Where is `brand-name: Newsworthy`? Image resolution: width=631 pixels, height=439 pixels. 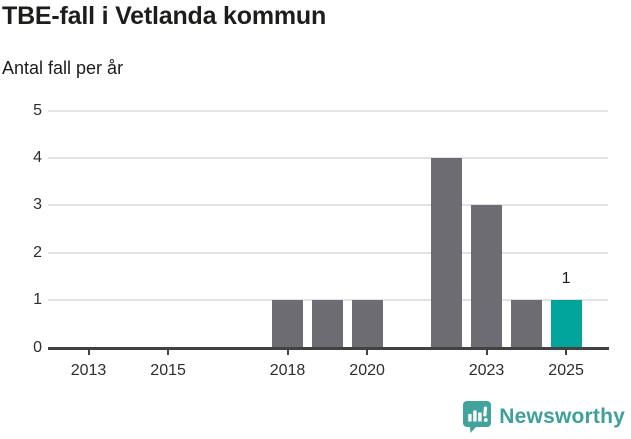
brand-name: Newsworthy is located at coordinates (562, 416).